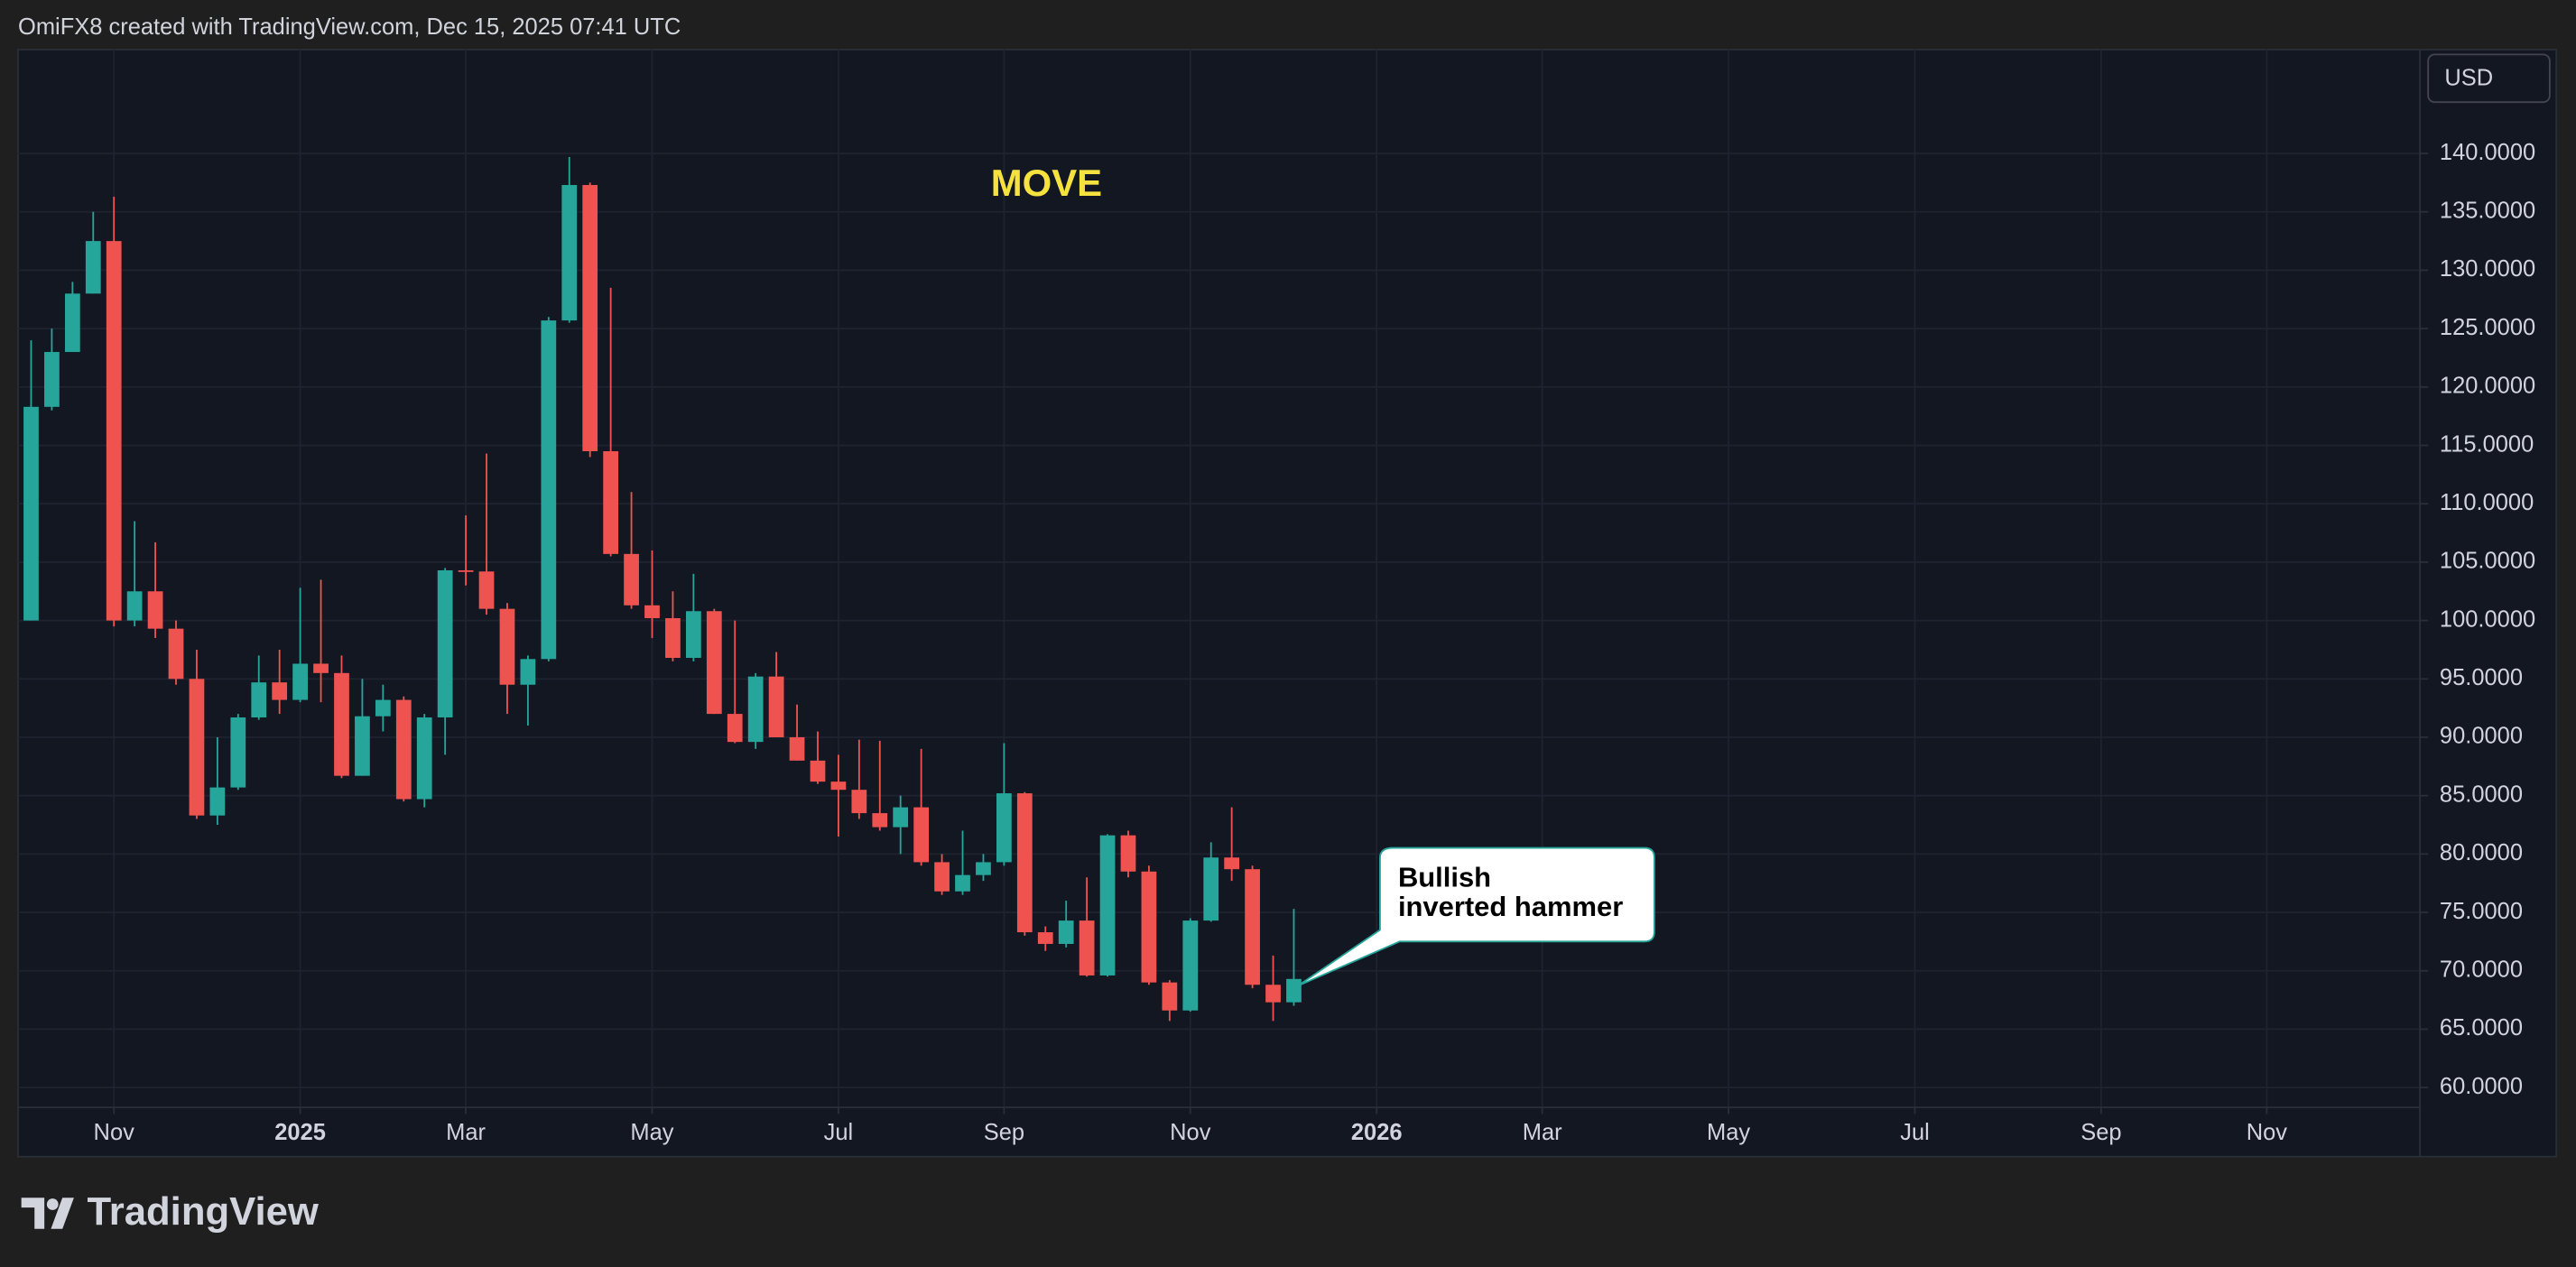  I want to click on y-tick-label: 70.0000, so click(2481, 969).